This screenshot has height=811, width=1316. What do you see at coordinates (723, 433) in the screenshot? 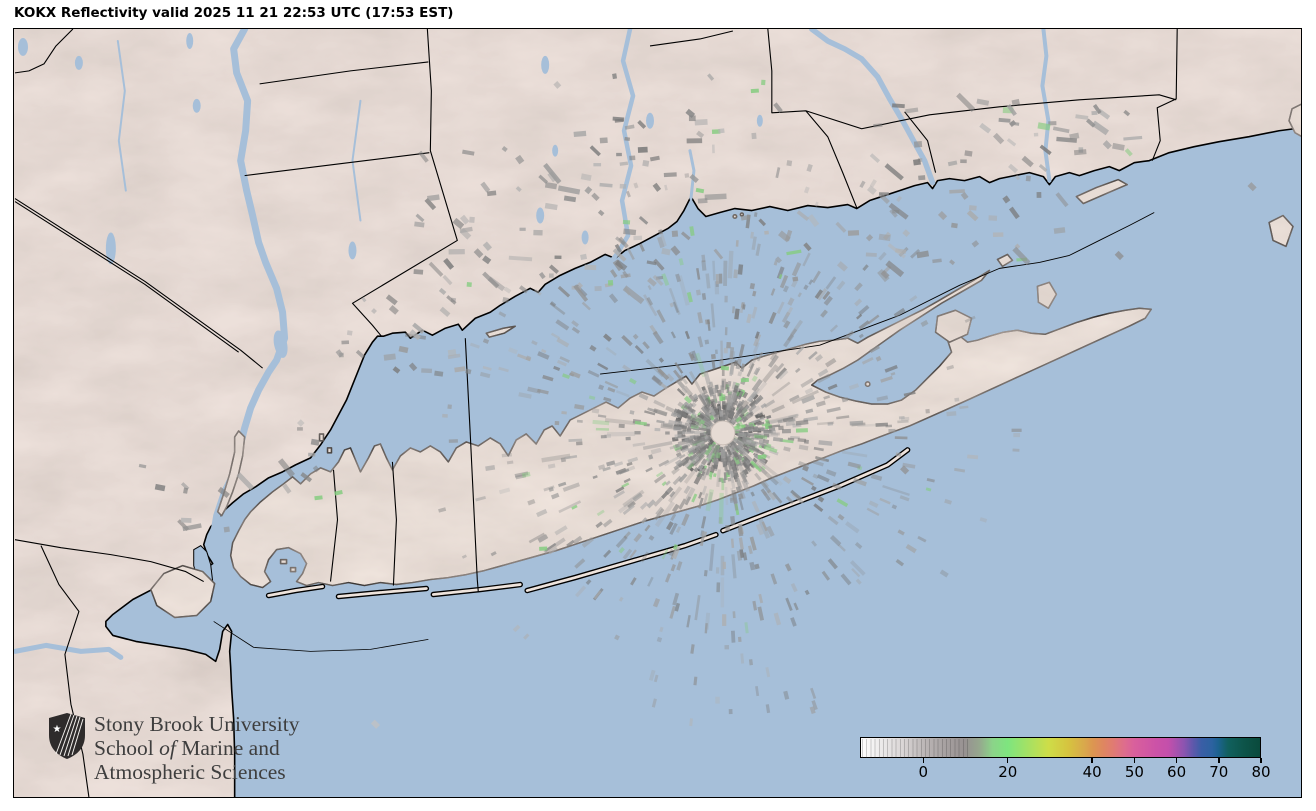
I see `radar-site-hole` at bounding box center [723, 433].